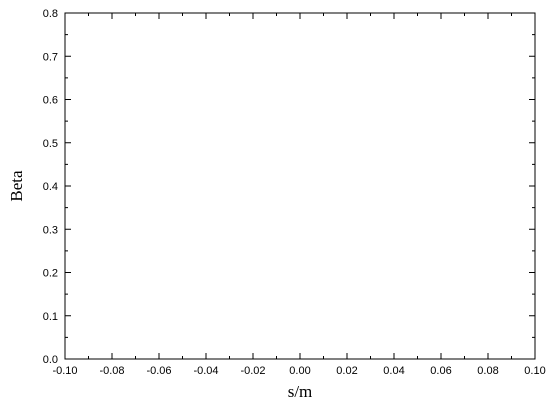 This screenshot has width=550, height=411. What do you see at coordinates (50, 57) in the screenshot?
I see `y-tick-label: 0.7` at bounding box center [50, 57].